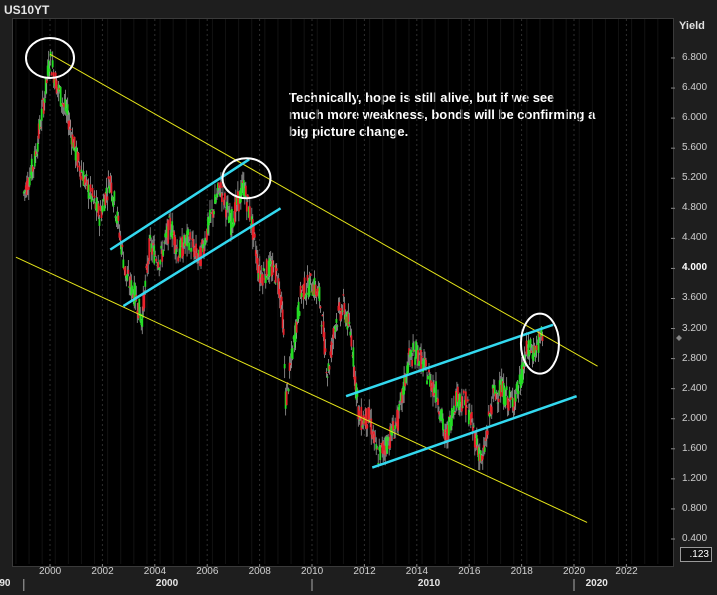 Image resolution: width=717 pixels, height=595 pixels. Describe the element at coordinates (695, 88) in the screenshot. I see `y-tick-label: 6.400` at that location.